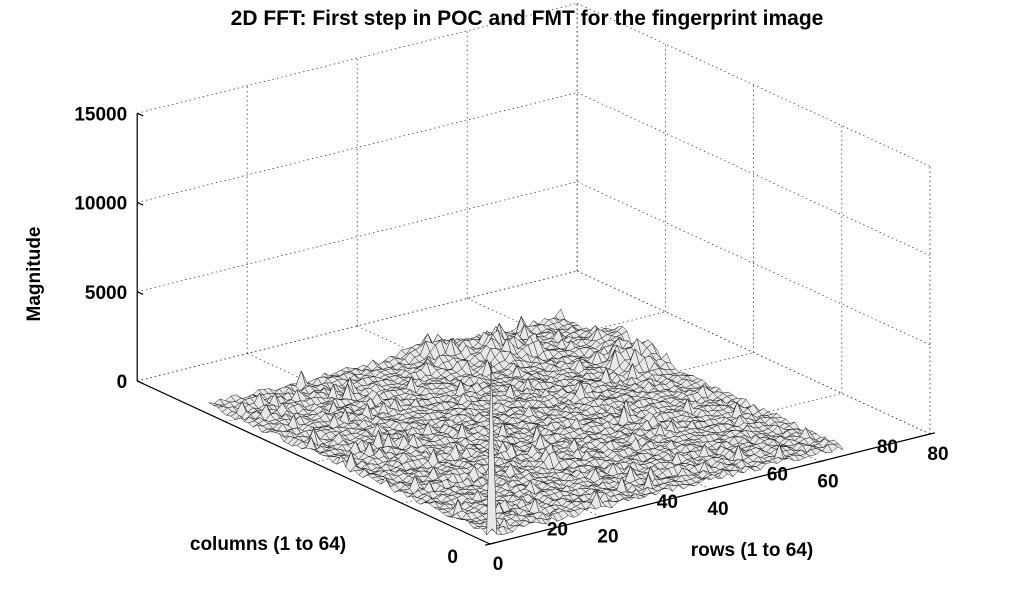 The width and height of the screenshot is (1024, 596). What do you see at coordinates (122, 382) in the screenshot?
I see `z-tick-label: 0` at bounding box center [122, 382].